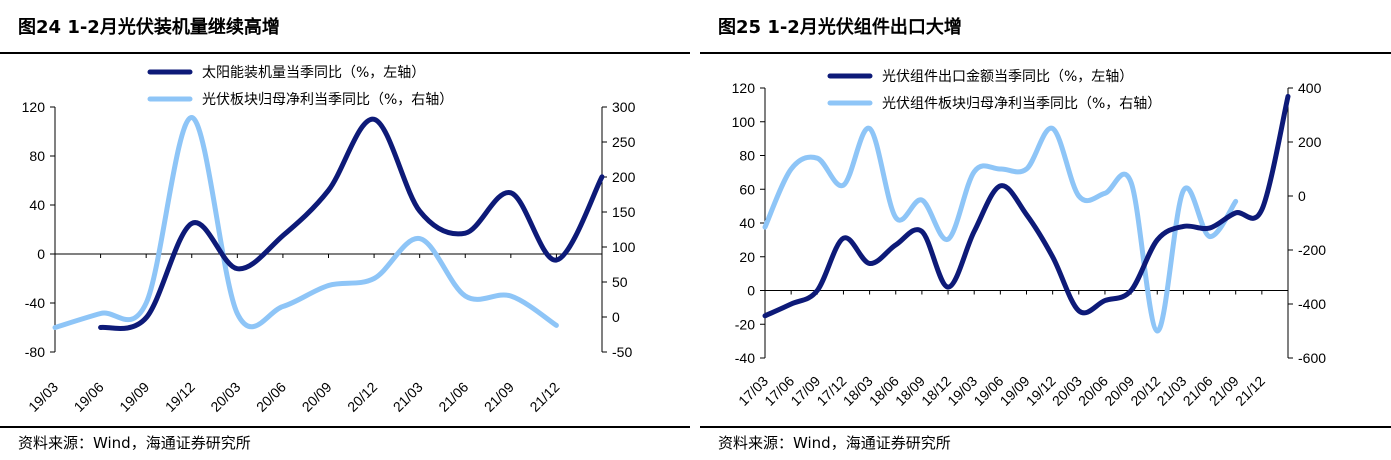  Describe the element at coordinates (624, 247) in the screenshot. I see `right-y-tick-label: 100` at that location.